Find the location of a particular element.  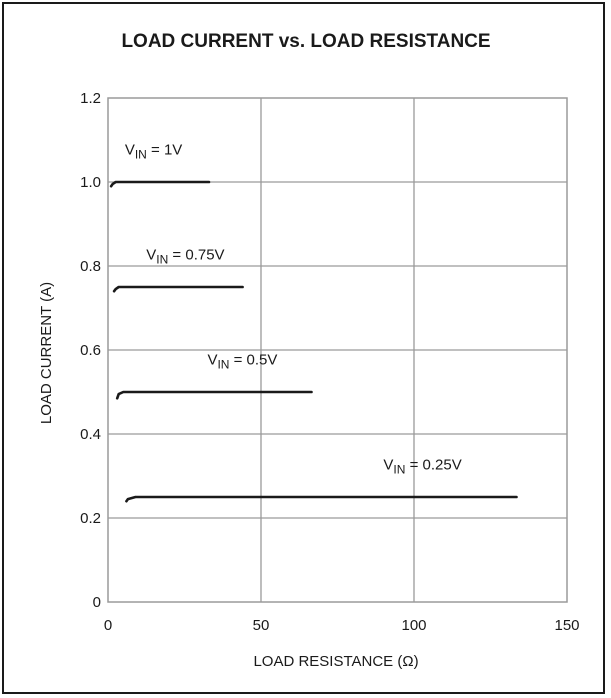

series-label: VIN = 0.5V is located at coordinates (242, 362).